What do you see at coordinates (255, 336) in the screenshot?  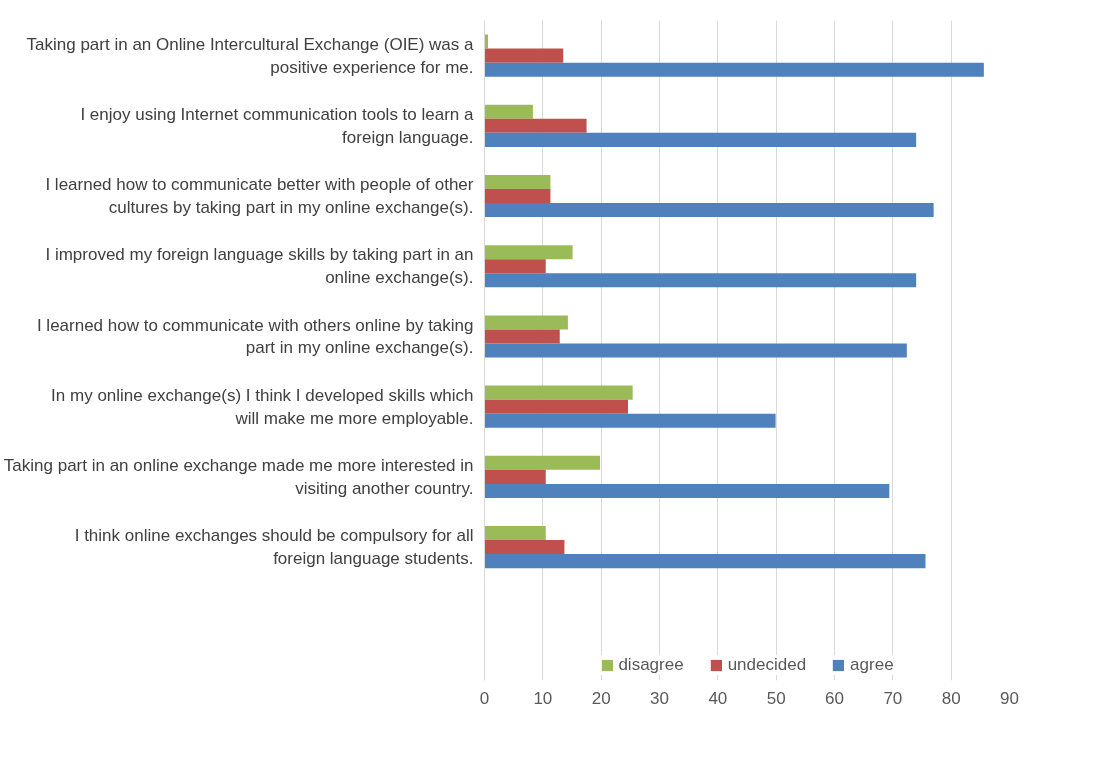 I see `y-tick-label: I learned how to communicate with others online by taking part in my online exchange(s).` at bounding box center [255, 336].